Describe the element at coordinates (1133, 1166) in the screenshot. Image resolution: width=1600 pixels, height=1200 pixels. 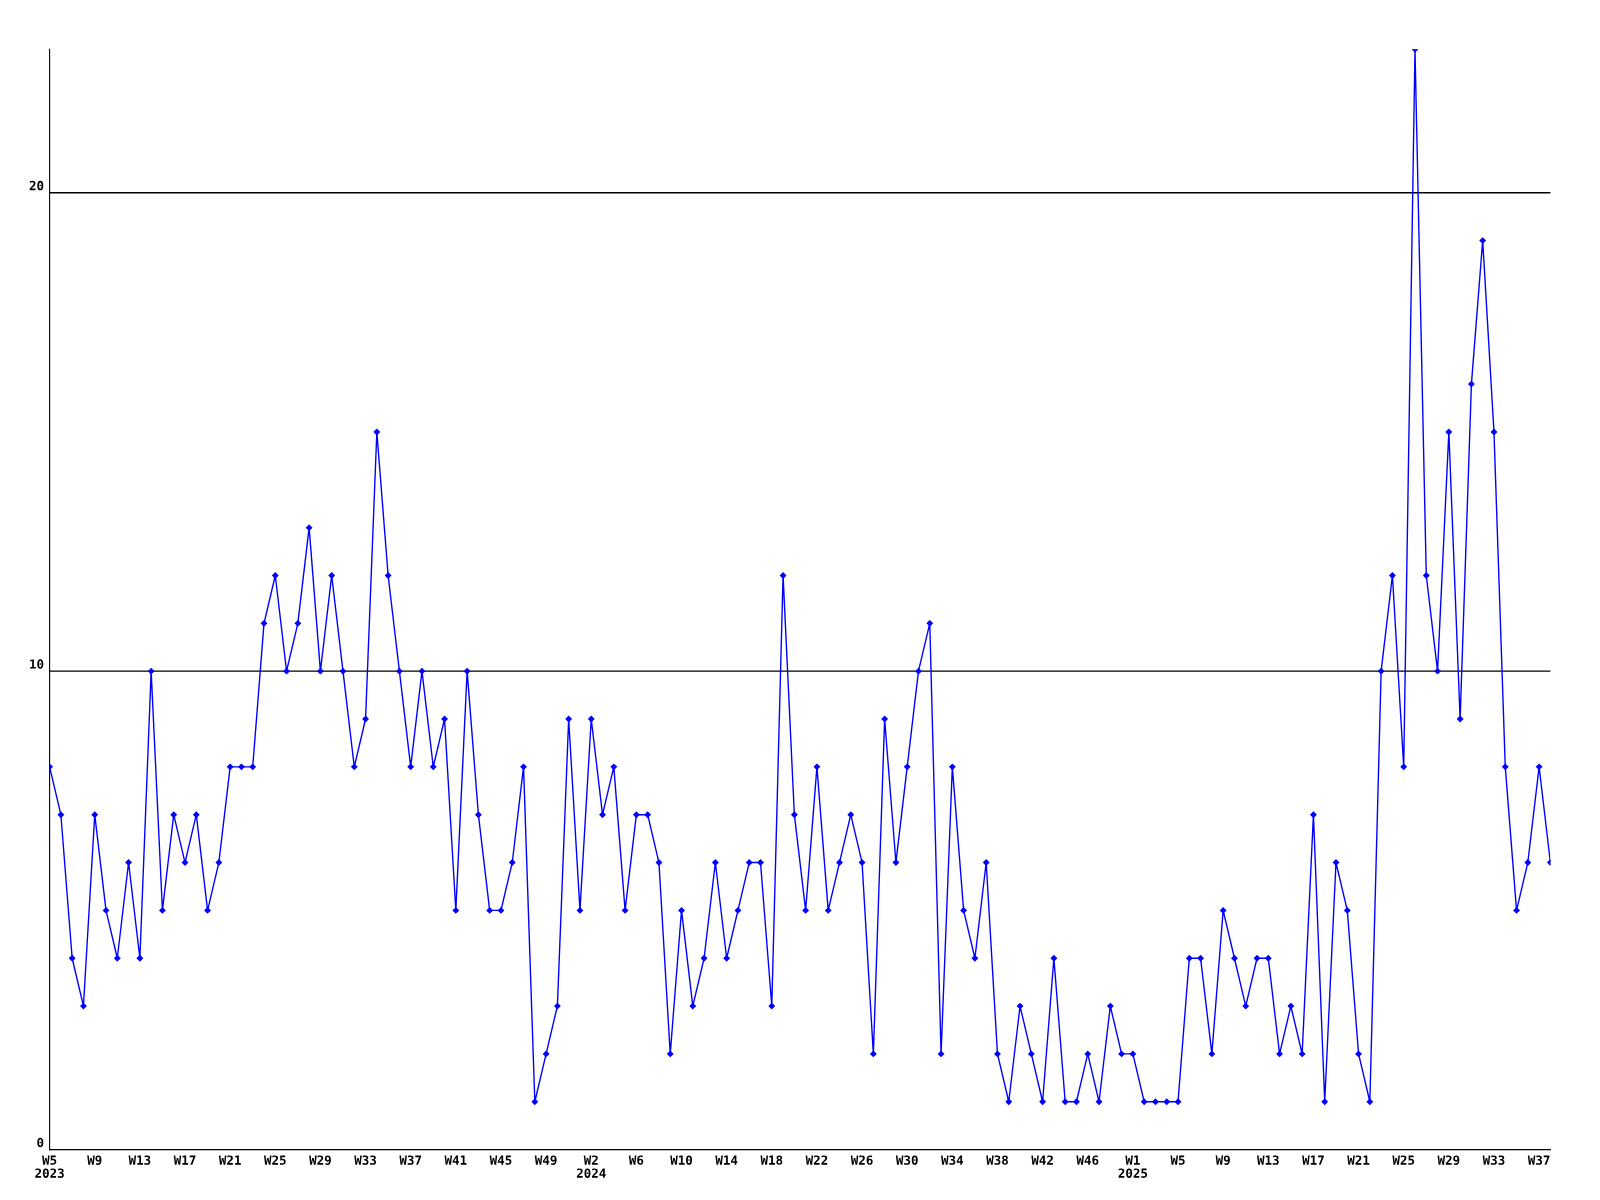
I see `x-tick-label: W1 2025` at that location.